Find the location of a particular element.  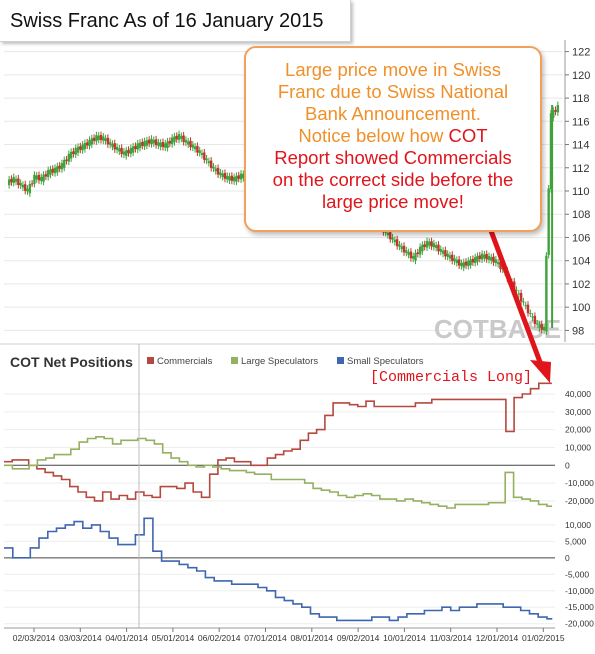

x-tick-label: 11/03/2014 is located at coordinates (451, 638).